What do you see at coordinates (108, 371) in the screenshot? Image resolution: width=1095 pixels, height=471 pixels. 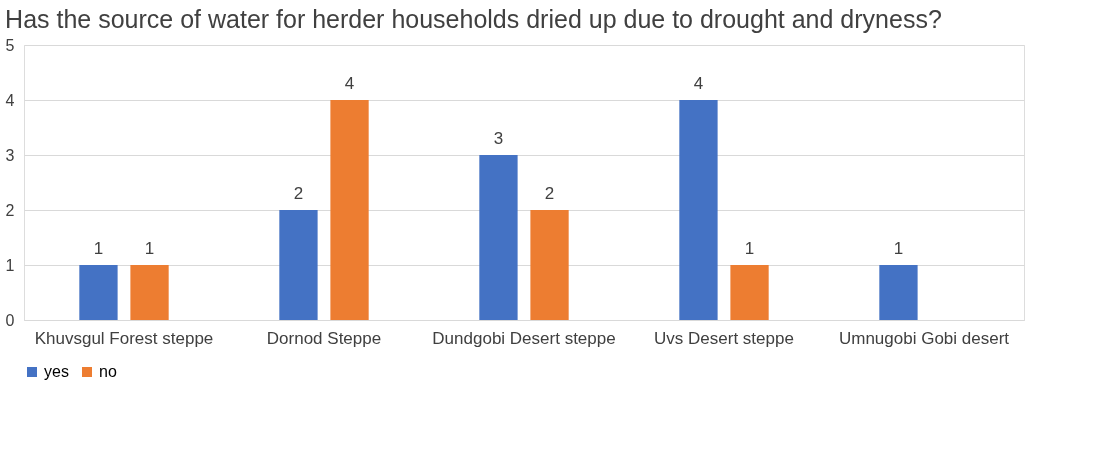 I see `legend-label: no` at bounding box center [108, 371].